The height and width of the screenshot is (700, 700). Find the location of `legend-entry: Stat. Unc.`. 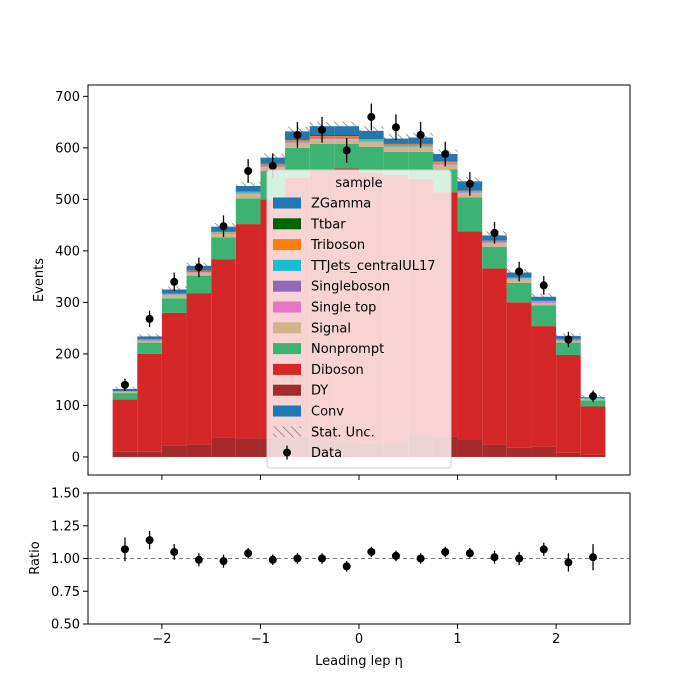

legend-entry: Stat. Unc. is located at coordinates (324, 432).